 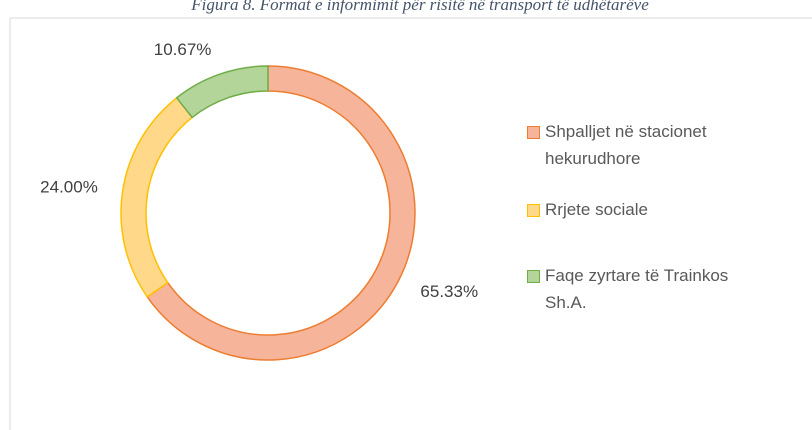 I want to click on legend-item: Shpalljet në stacionet hekurudhore, so click(x=647, y=145).